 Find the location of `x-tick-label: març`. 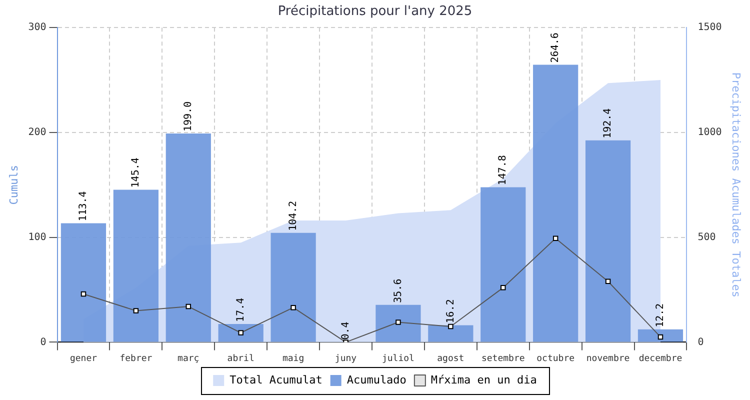

x-tick-label: març is located at coordinates (189, 359).